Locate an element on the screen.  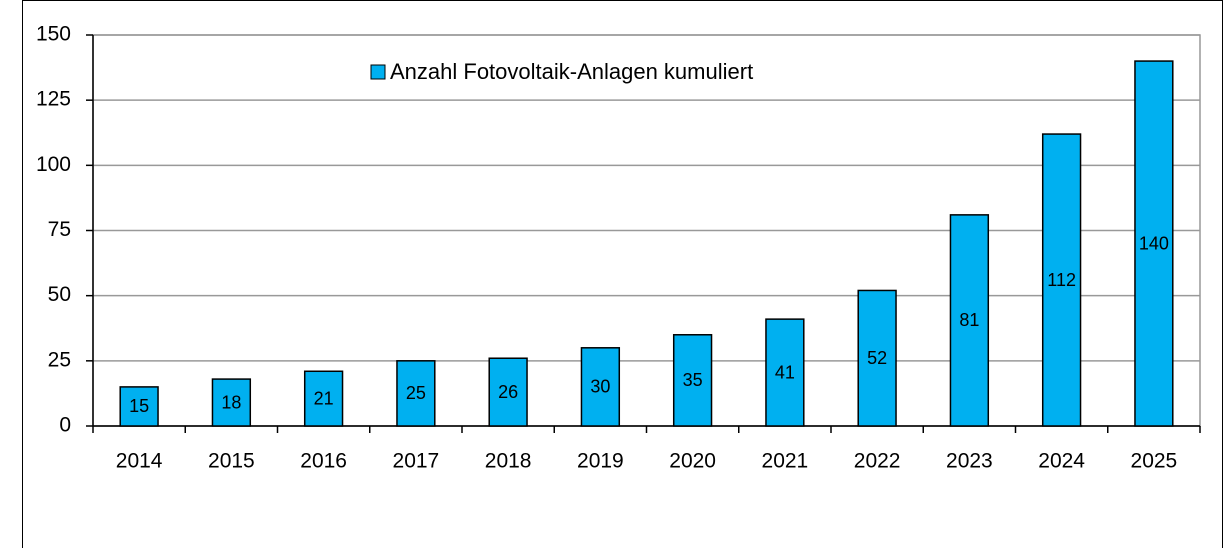
data-label: 30 is located at coordinates (600, 387).